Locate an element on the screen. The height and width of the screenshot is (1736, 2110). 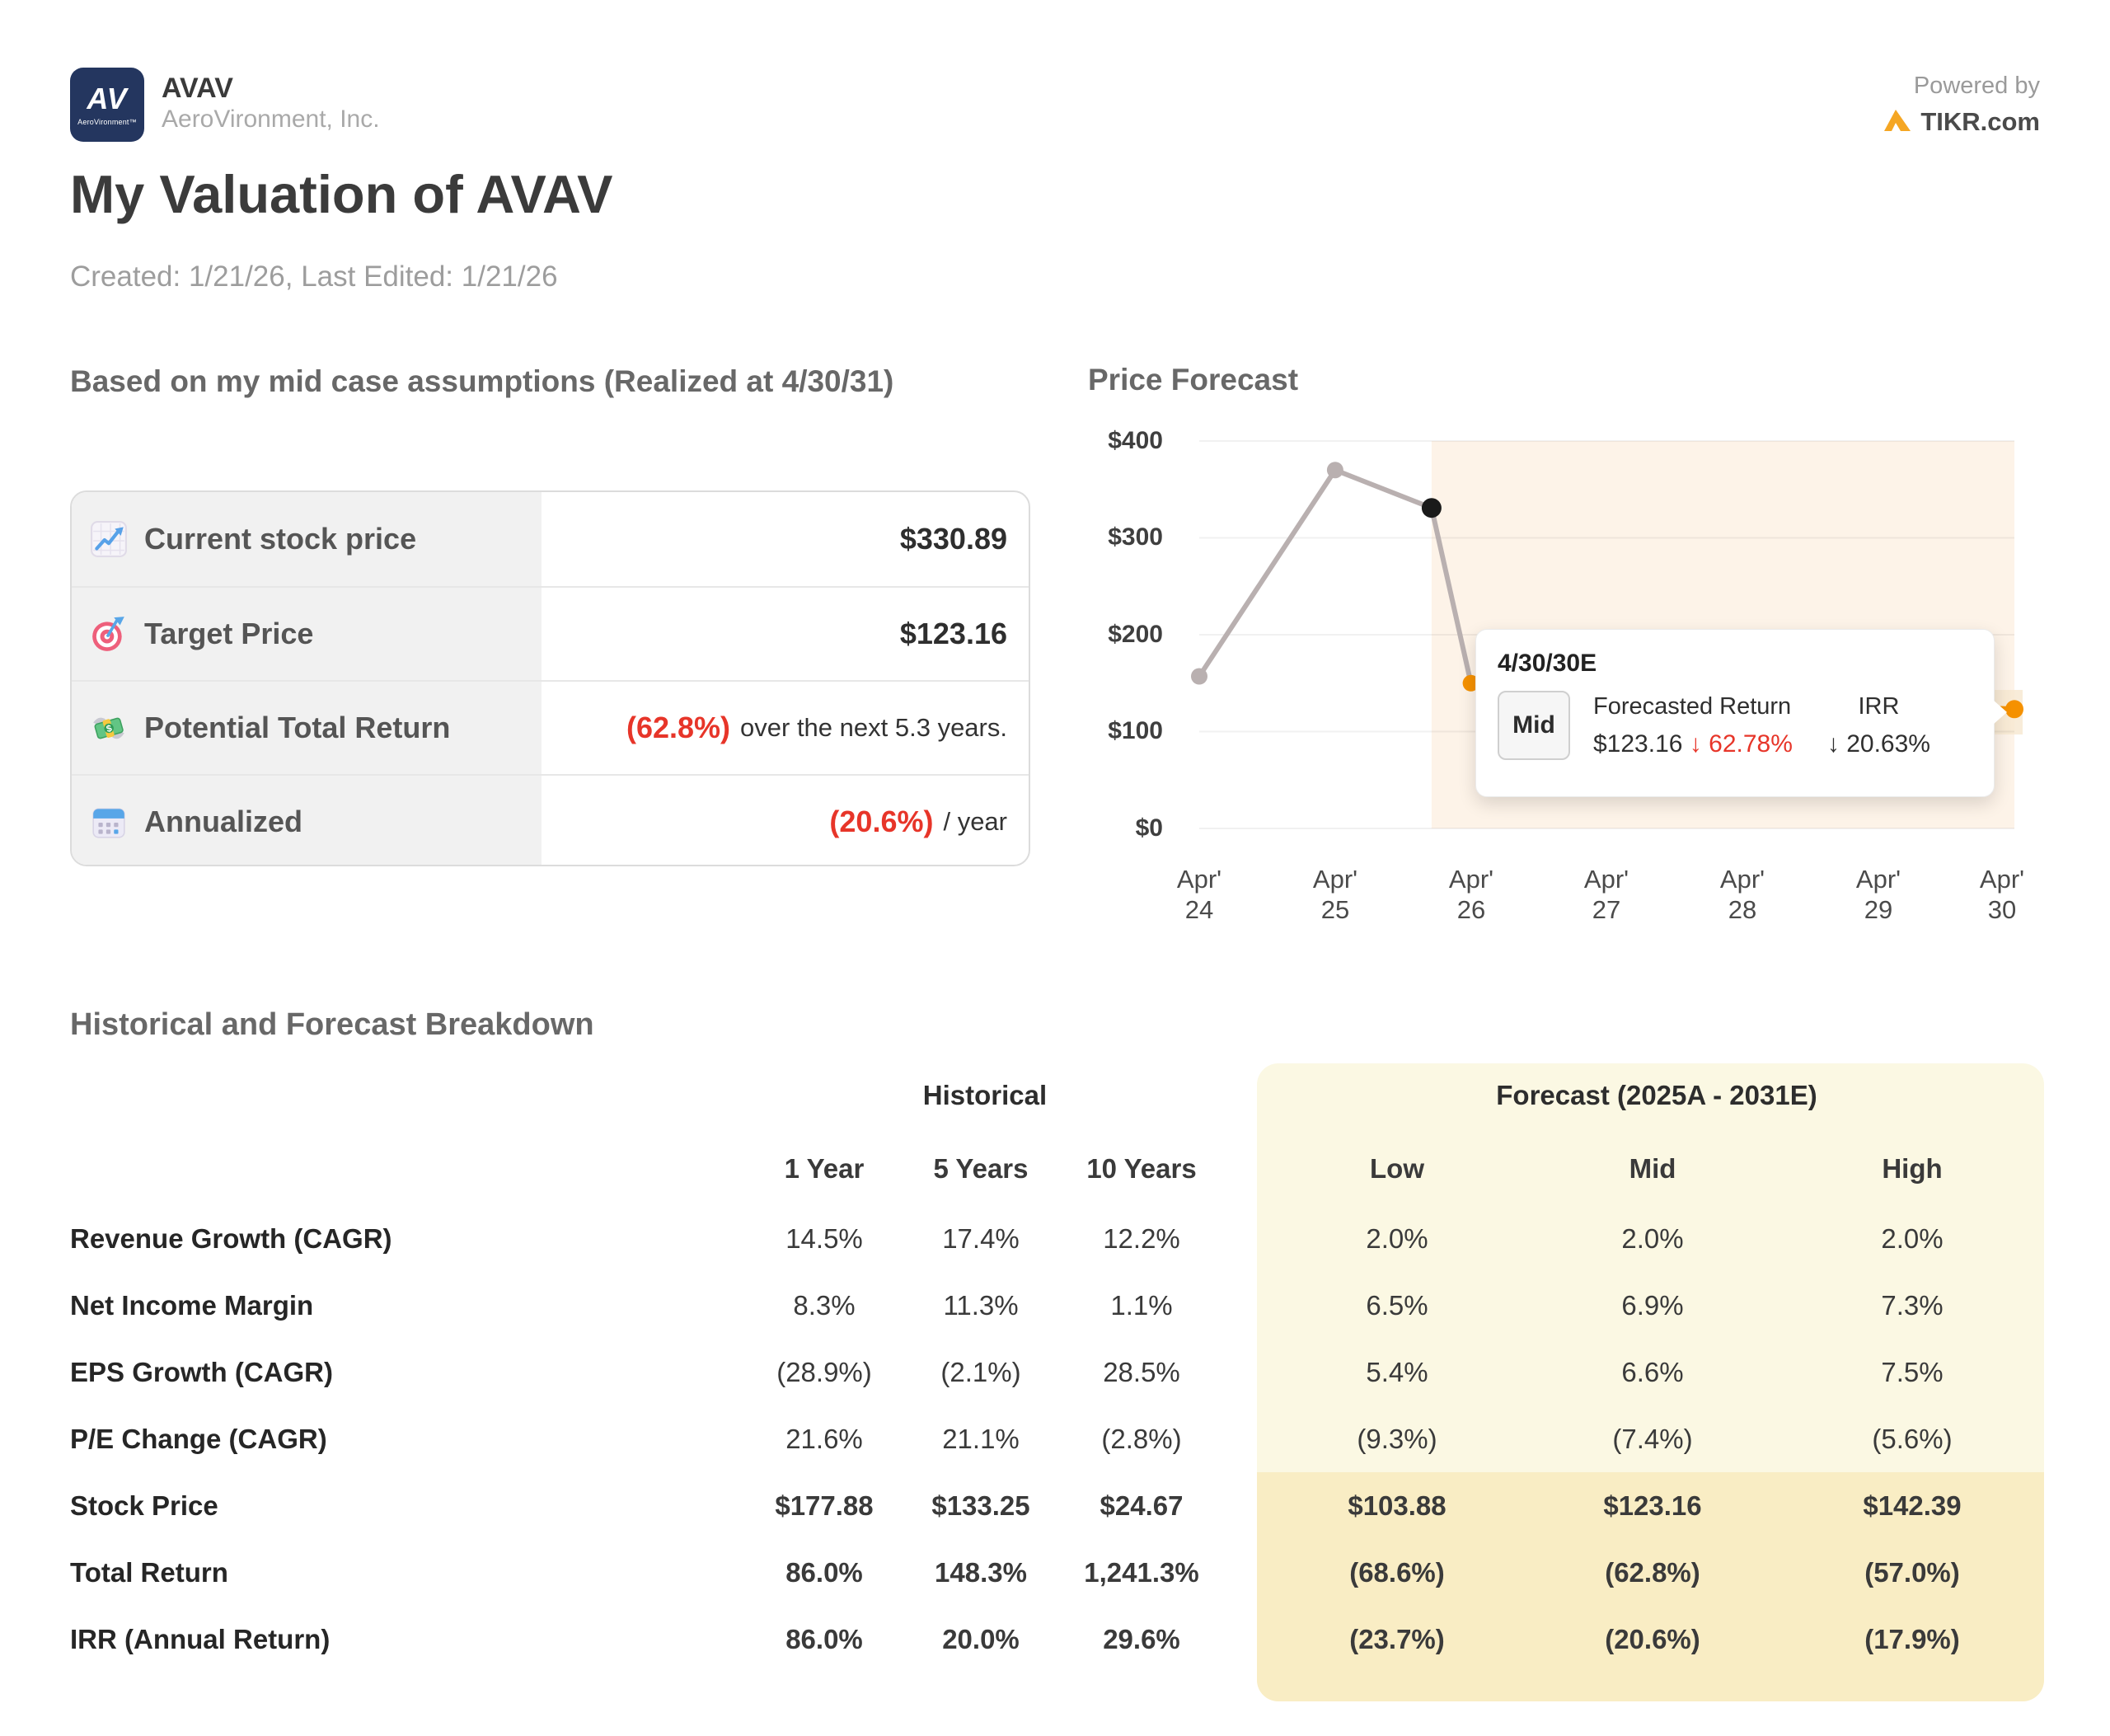
col-header-high: High is located at coordinates (1913, 1168).